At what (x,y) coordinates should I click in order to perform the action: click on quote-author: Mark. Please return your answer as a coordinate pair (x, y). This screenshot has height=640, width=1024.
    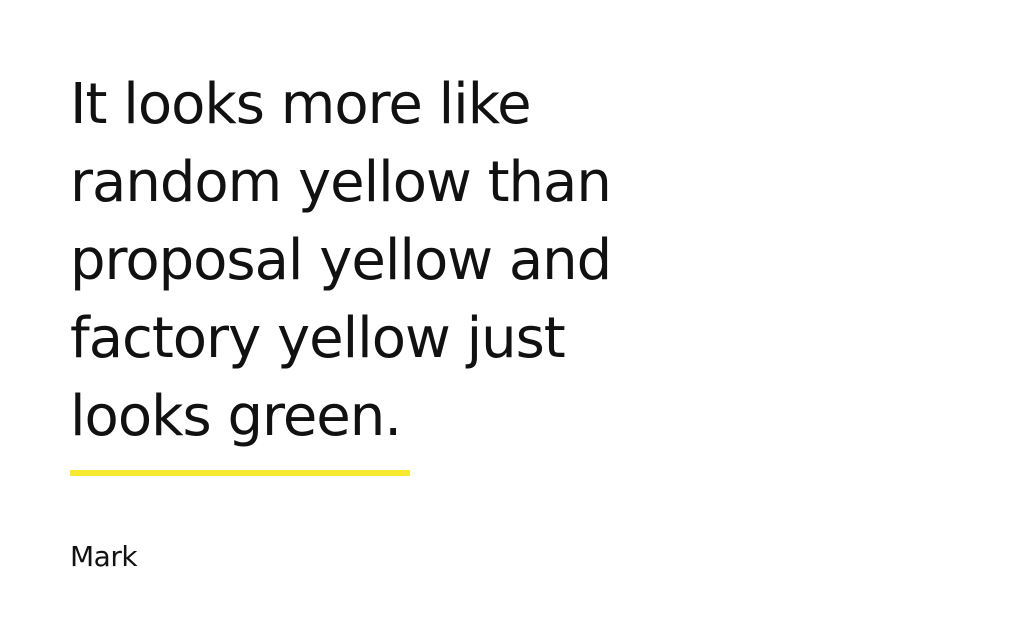
    Looking at the image, I should click on (104, 556).